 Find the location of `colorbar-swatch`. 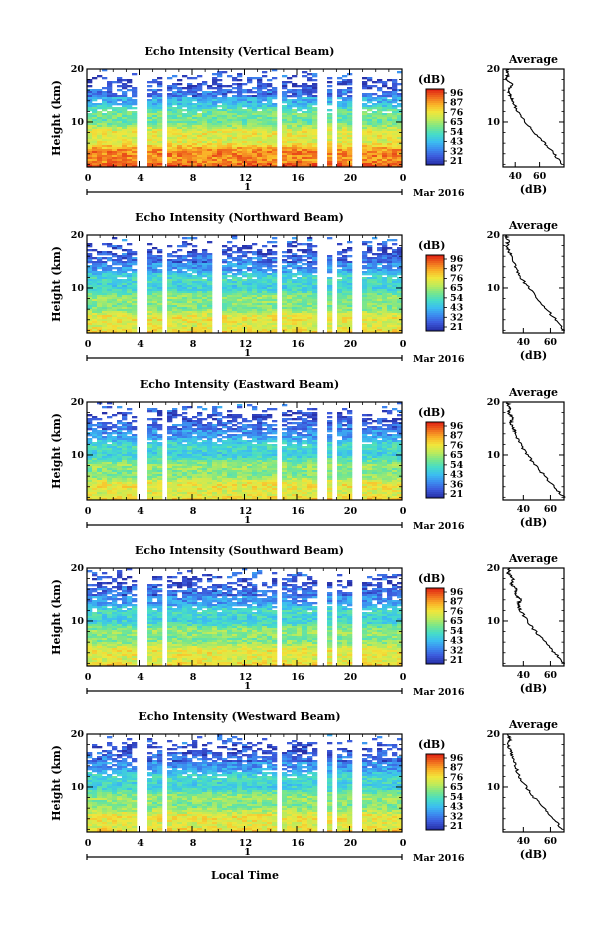

colorbar-swatch is located at coordinates (435, 116).